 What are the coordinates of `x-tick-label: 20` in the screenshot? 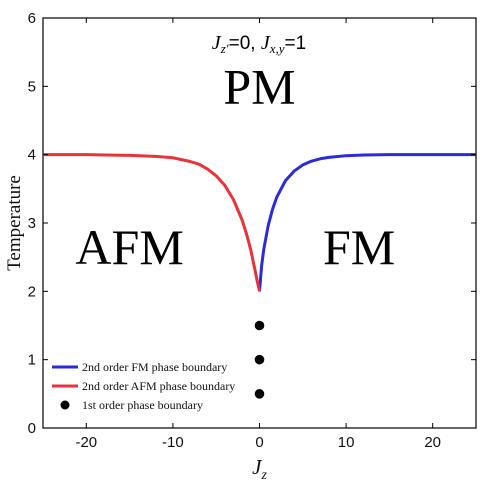 It's located at (432, 442).